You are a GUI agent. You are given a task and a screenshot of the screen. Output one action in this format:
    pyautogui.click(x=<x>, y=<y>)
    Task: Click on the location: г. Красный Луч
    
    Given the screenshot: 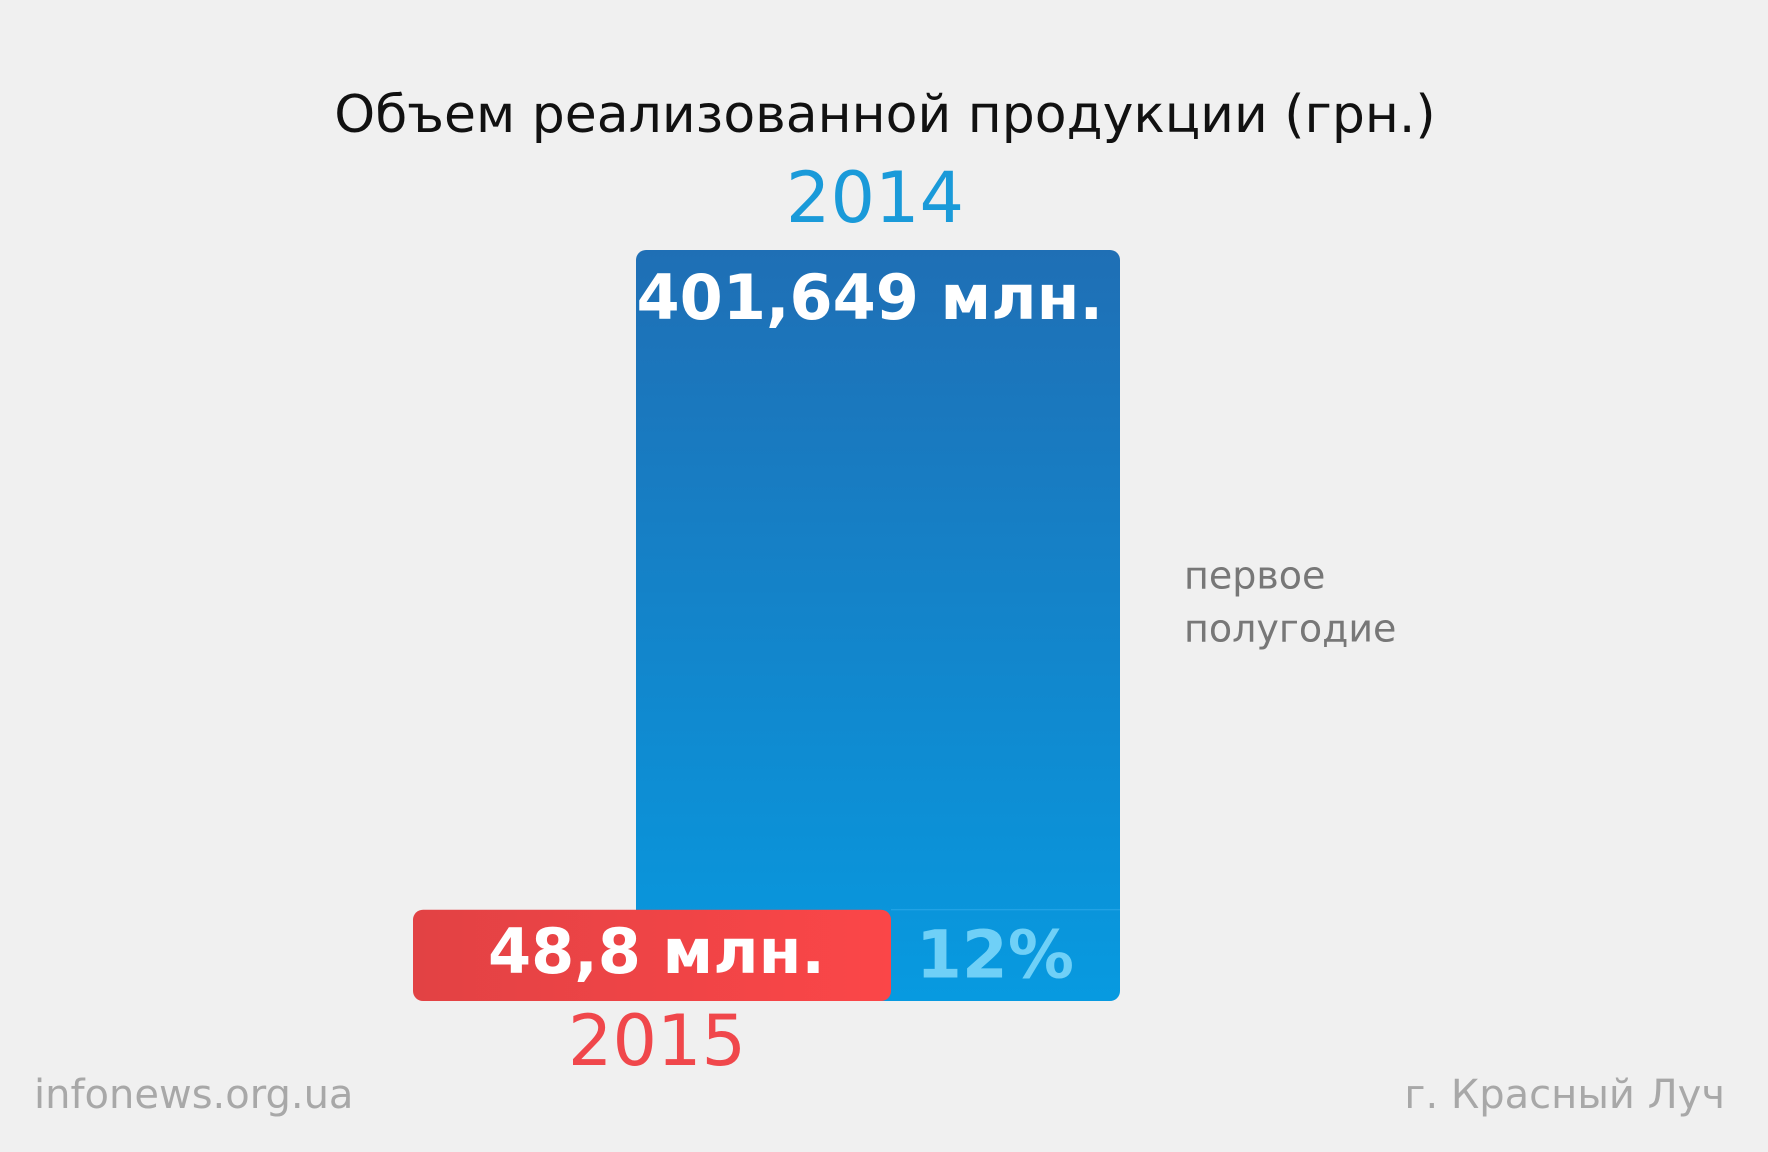 What is the action you would take?
    pyautogui.click(x=1564, y=1095)
    